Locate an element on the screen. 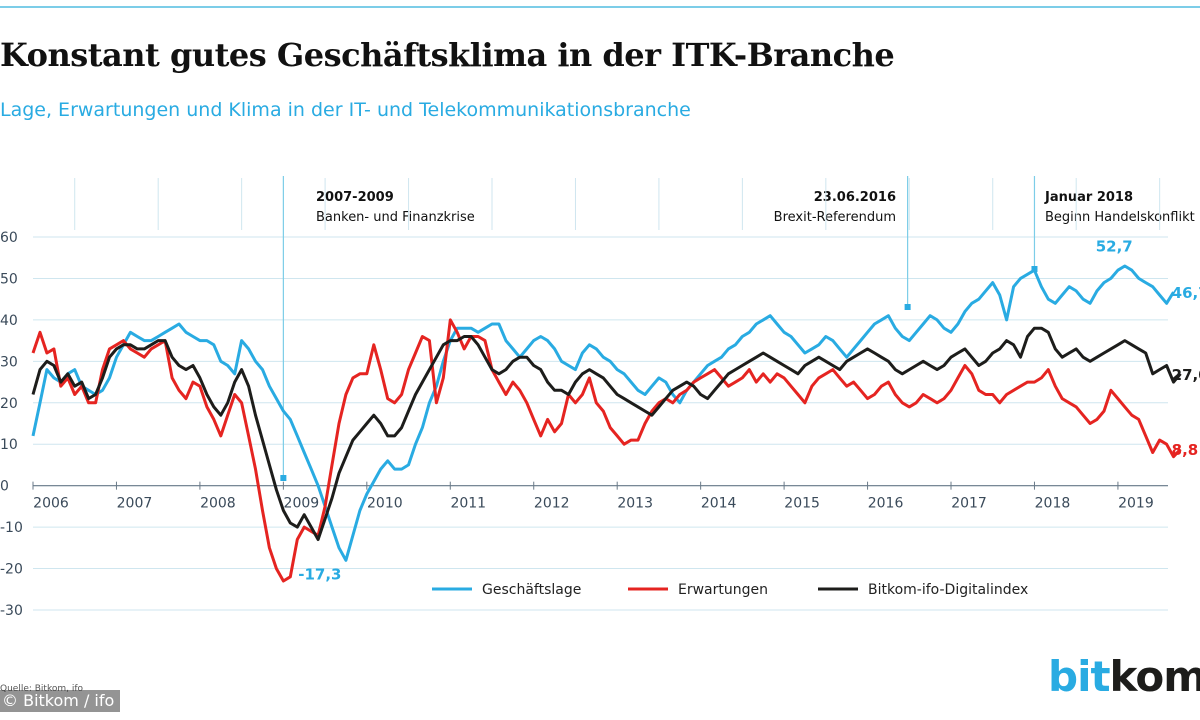 Image resolution: width=1200 pixels, height=720 pixels. source-note: Quelle: Bitkom, ifo is located at coordinates (42, 689).